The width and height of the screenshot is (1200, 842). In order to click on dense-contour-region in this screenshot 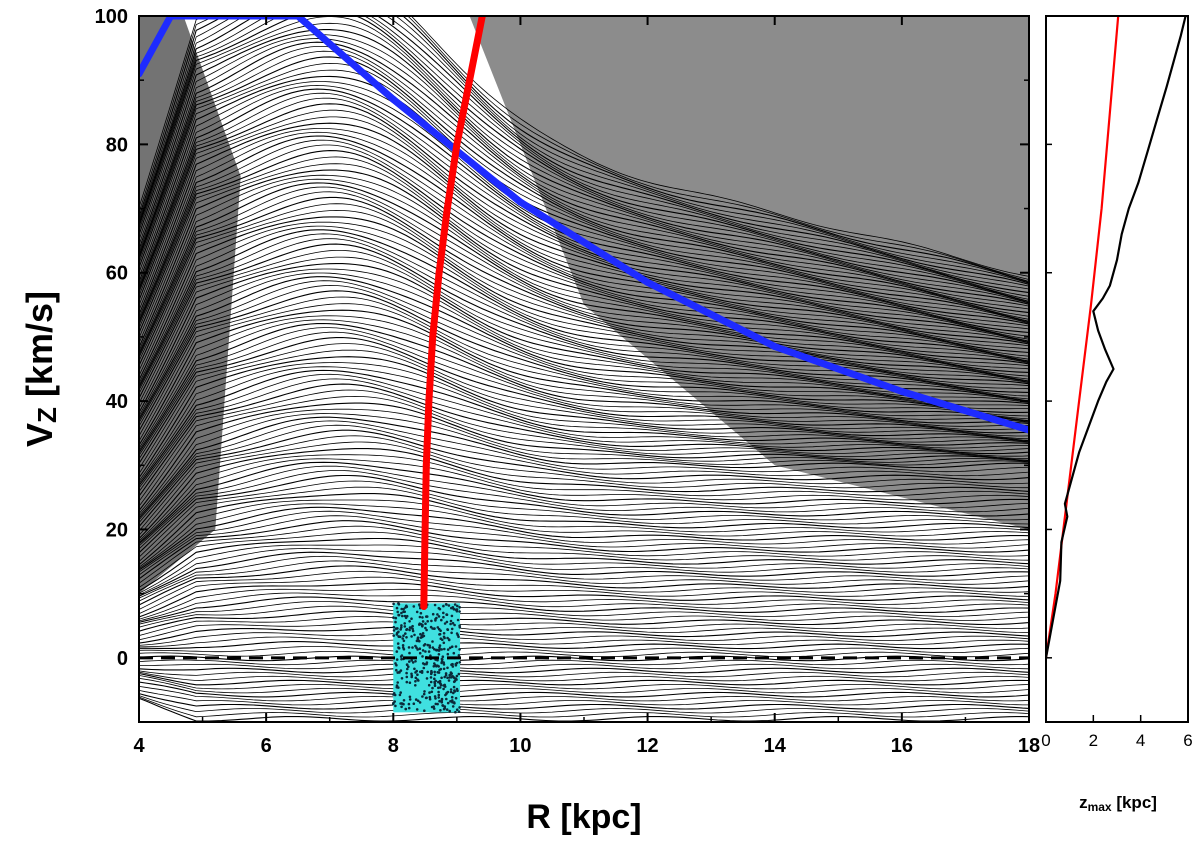, I will do `click(190, 305)`.